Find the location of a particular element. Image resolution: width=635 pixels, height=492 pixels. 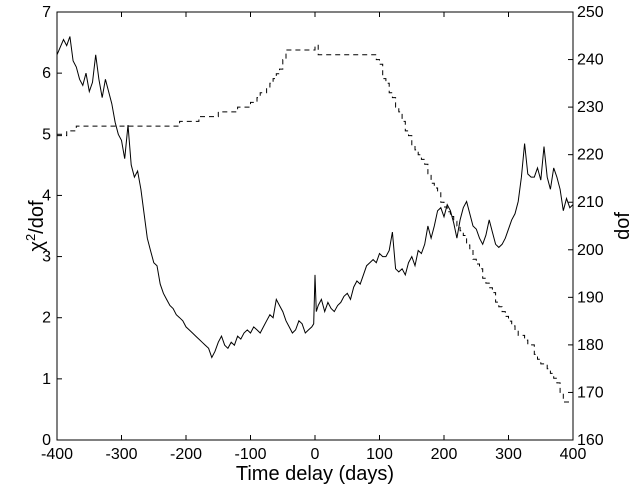

left-y-axis-label-sup: 2 is located at coordinates (30, 237).